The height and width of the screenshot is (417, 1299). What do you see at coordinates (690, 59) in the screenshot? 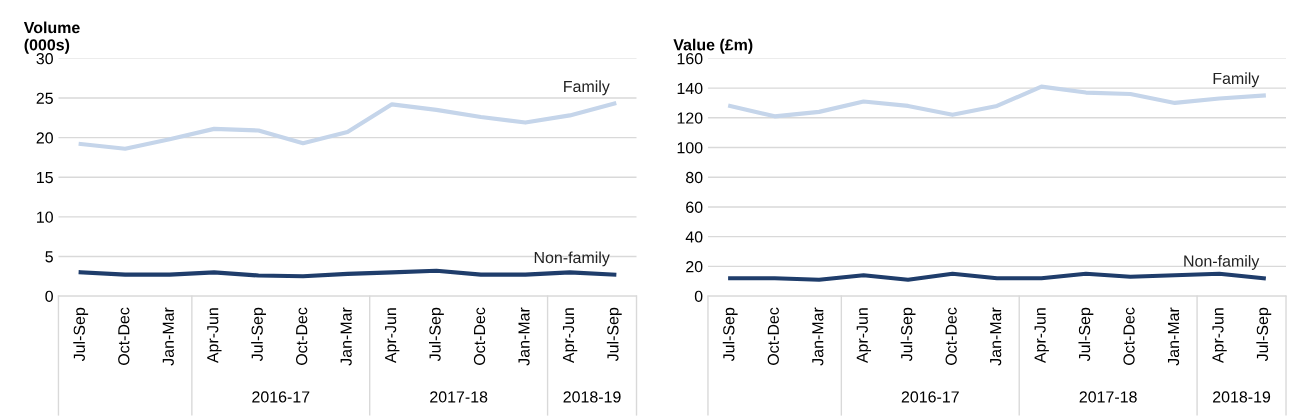
I see `y-tick-label: 160` at bounding box center [690, 59].